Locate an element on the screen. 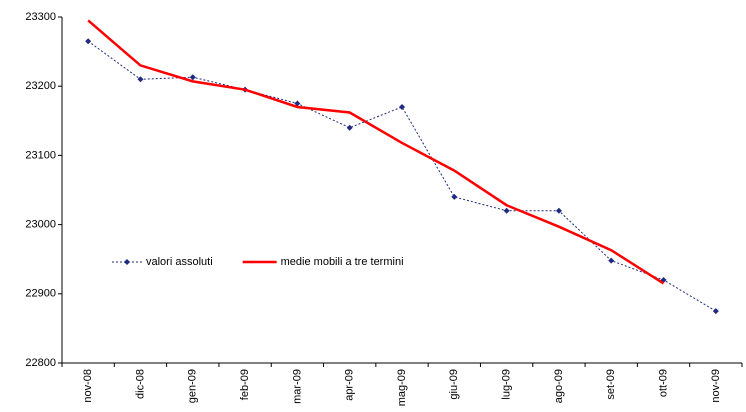 The height and width of the screenshot is (412, 746). legend-label: valori assoluti is located at coordinates (179, 262).